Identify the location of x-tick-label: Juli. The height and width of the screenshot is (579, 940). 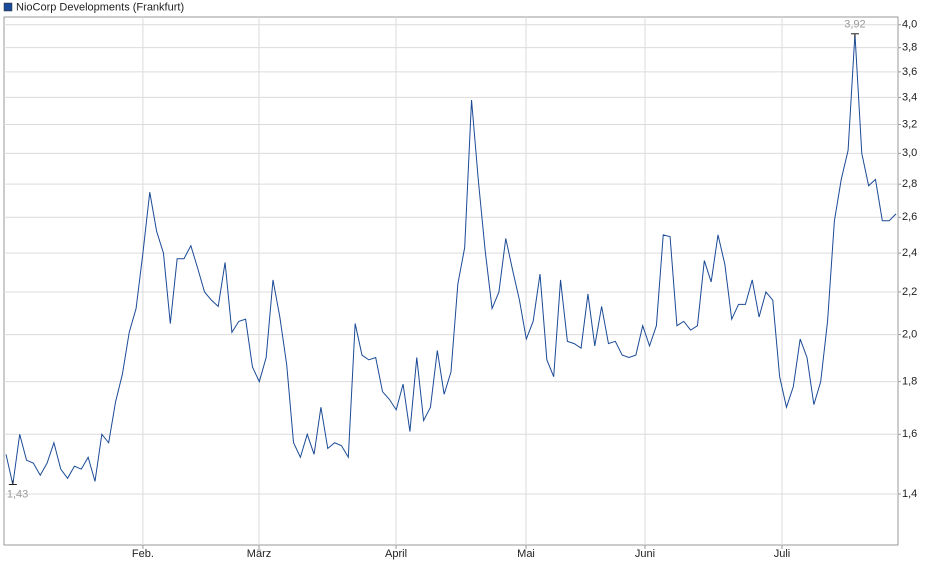
(782, 554).